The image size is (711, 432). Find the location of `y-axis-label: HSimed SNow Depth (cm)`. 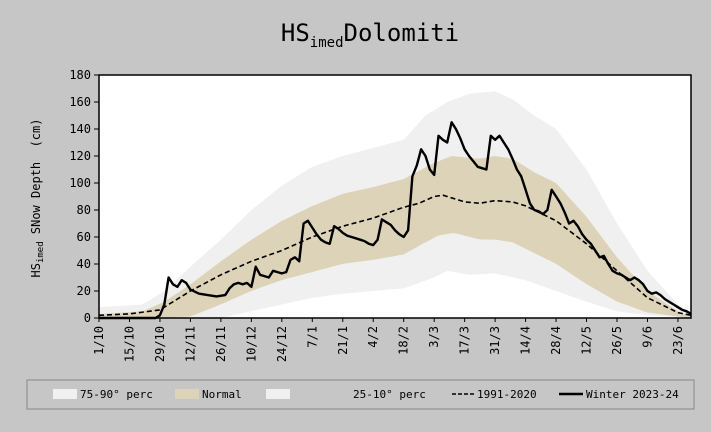

y-axis-label: HSimed SNow Depth (cm) is located at coordinates (37, 198).